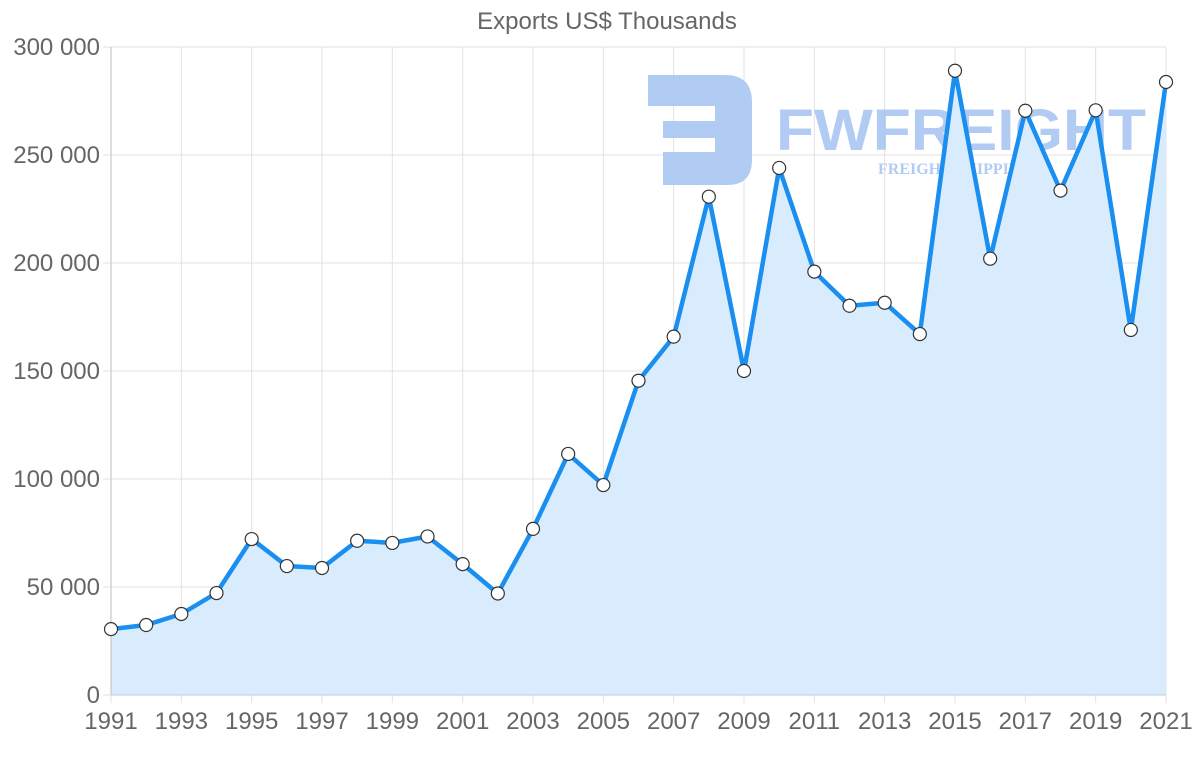 Image resolution: width=1200 pixels, height=763 pixels. What do you see at coordinates (110, 721) in the screenshot?
I see `x-tick-label: 1991` at bounding box center [110, 721].